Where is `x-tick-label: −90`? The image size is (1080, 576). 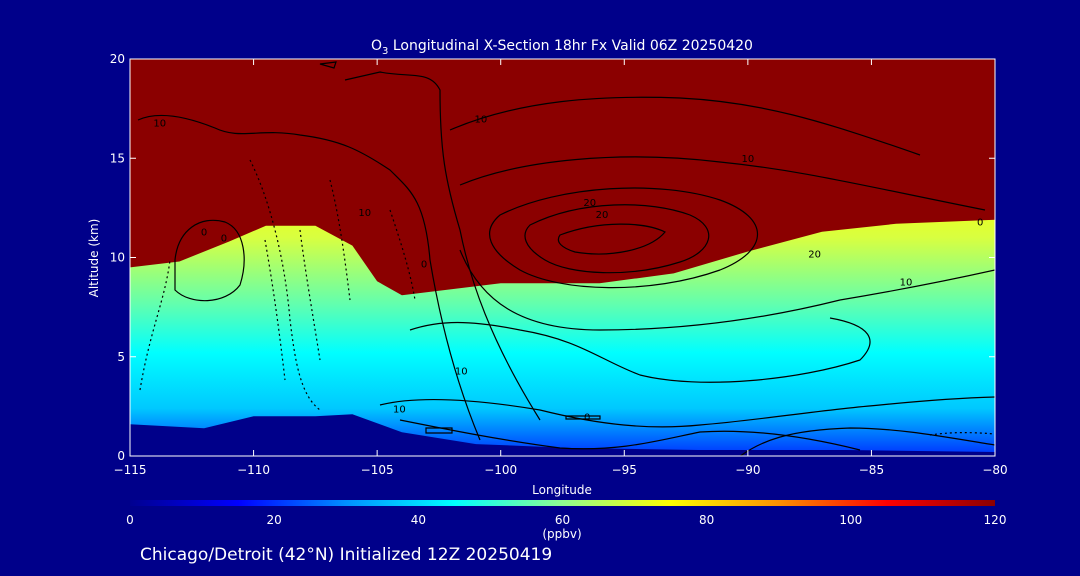 x-tick-label: −90 is located at coordinates (747, 470).